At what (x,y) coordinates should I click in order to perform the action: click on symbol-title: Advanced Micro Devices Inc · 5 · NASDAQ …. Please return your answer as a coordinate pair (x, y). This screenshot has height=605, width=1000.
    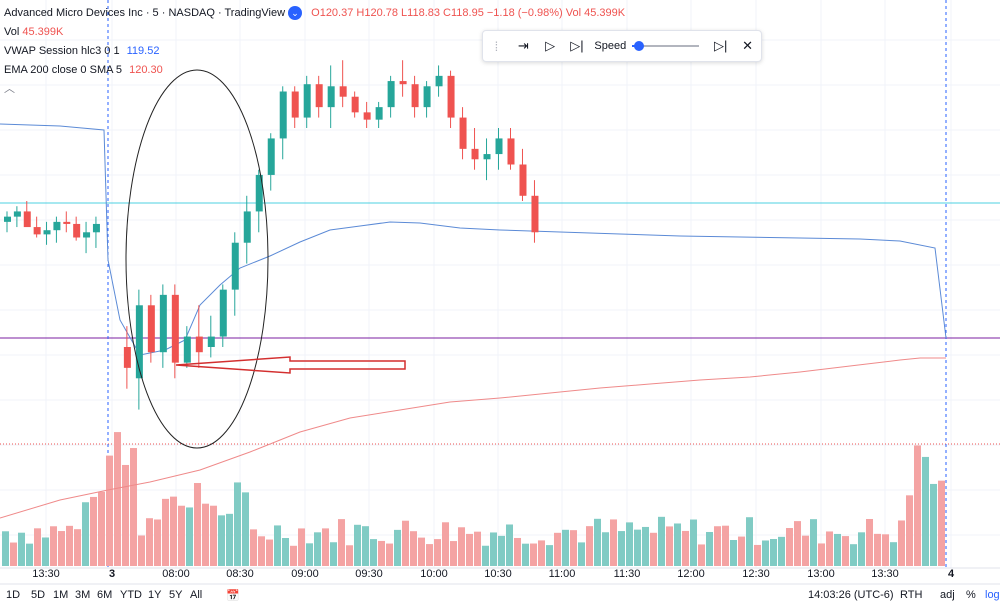
    Looking at the image, I should click on (145, 13).